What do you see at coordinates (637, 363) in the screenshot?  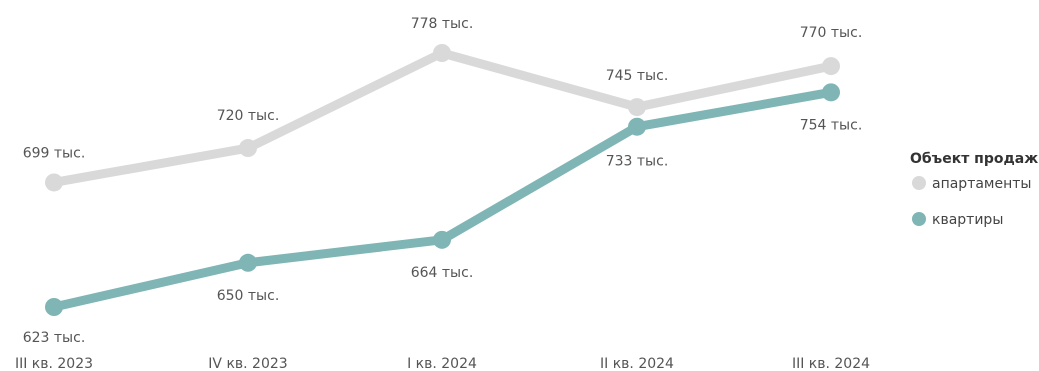 I see `x-tick-label: II кв. 2024` at bounding box center [637, 363].